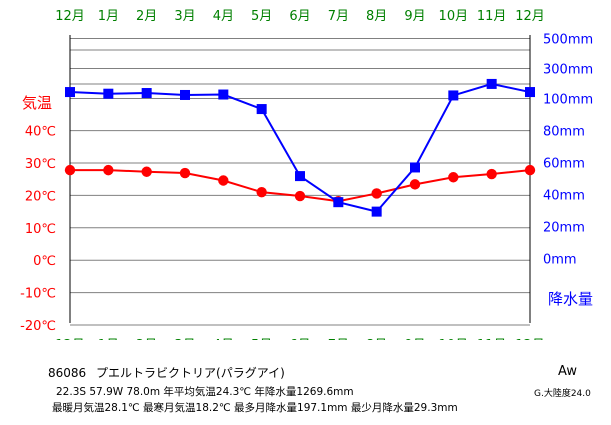 Image resolution: width=611 pixels, height=425 pixels. Describe the element at coordinates (567, 371) in the screenshot. I see `climate-code: Aw` at that location.